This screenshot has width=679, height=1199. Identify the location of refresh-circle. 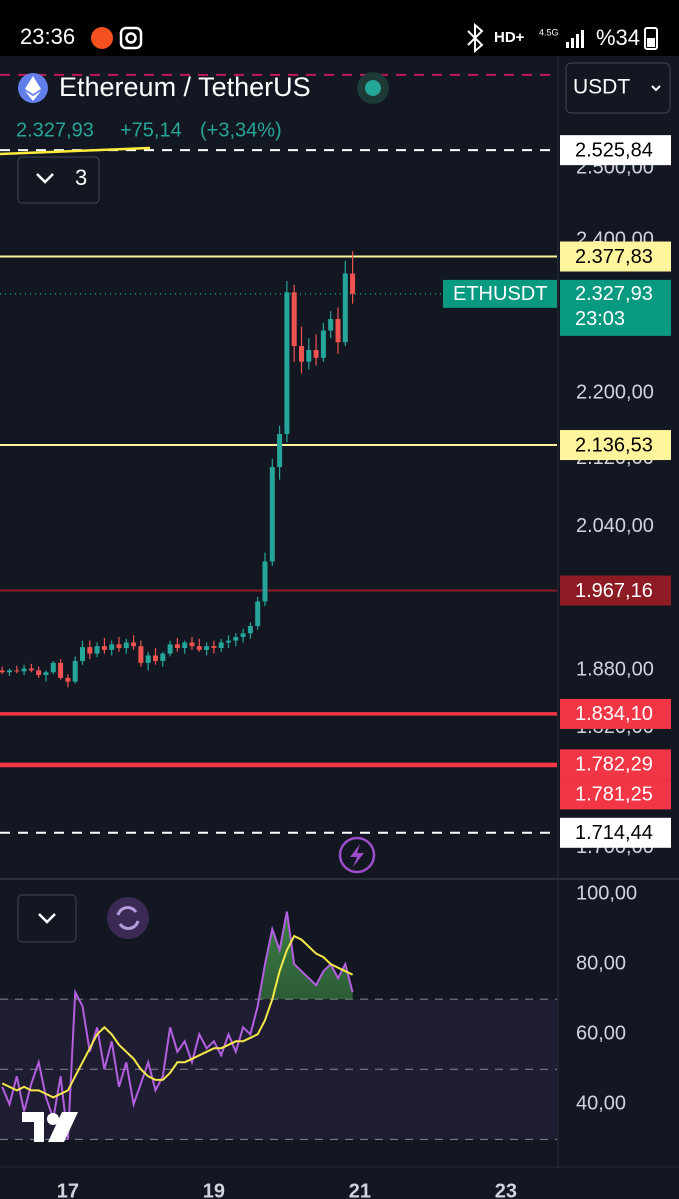
(128, 918).